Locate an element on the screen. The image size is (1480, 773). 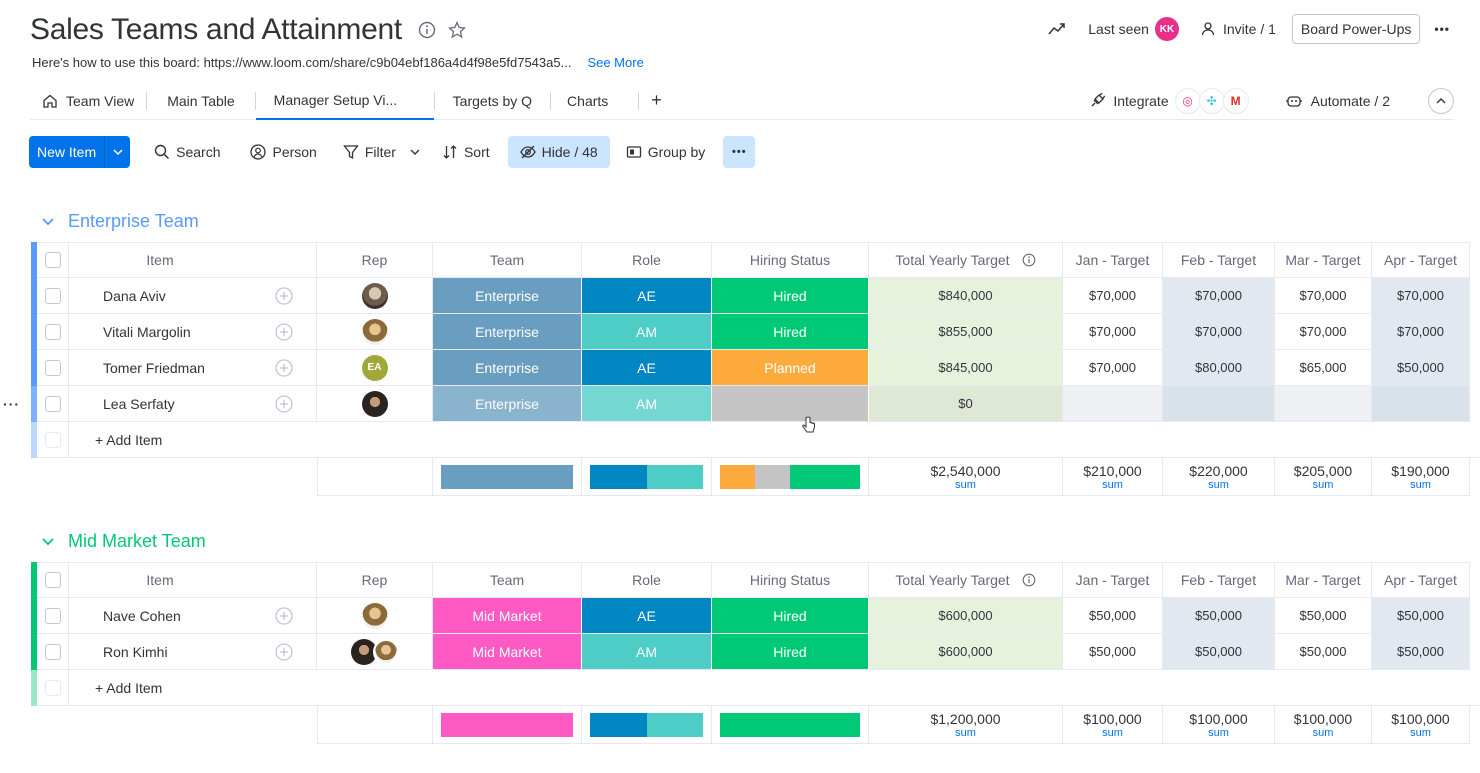
more-actions-button: ••• is located at coordinates (739, 152).